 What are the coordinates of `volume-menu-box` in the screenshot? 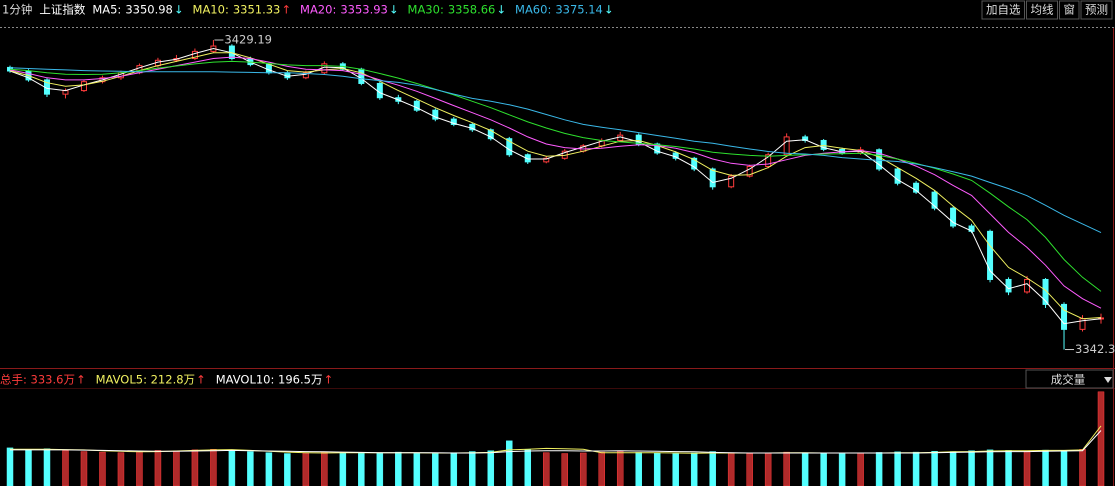 It's located at (1069, 379).